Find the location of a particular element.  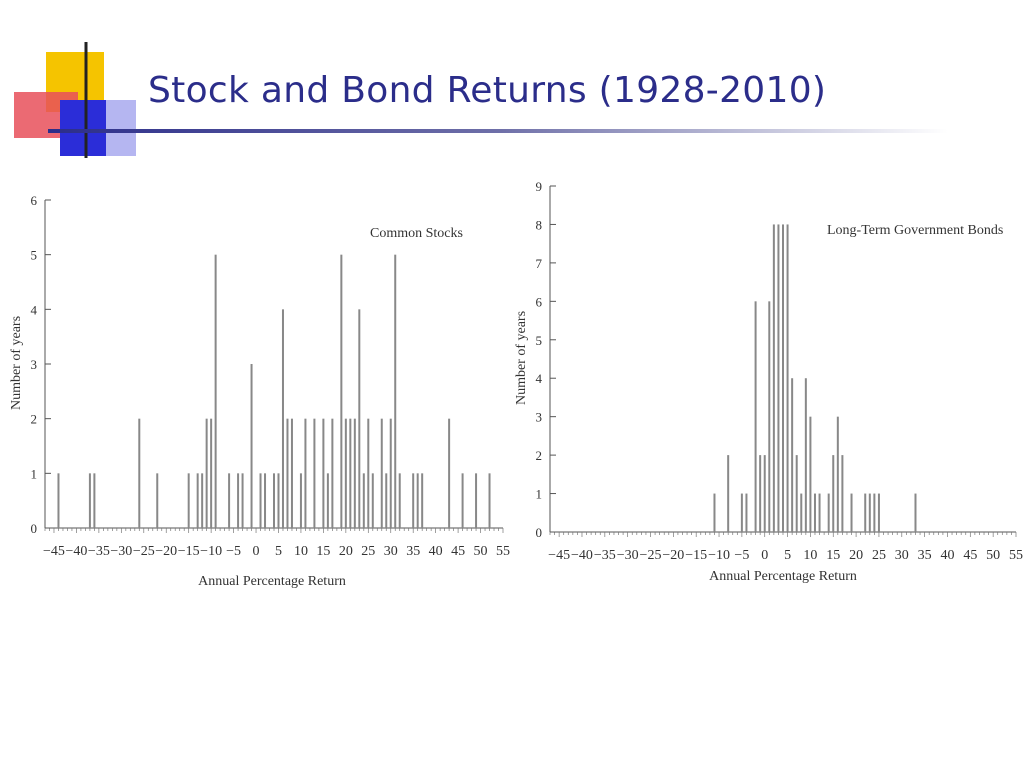

chart-title: Long-Term Government Bonds is located at coordinates (915, 230).